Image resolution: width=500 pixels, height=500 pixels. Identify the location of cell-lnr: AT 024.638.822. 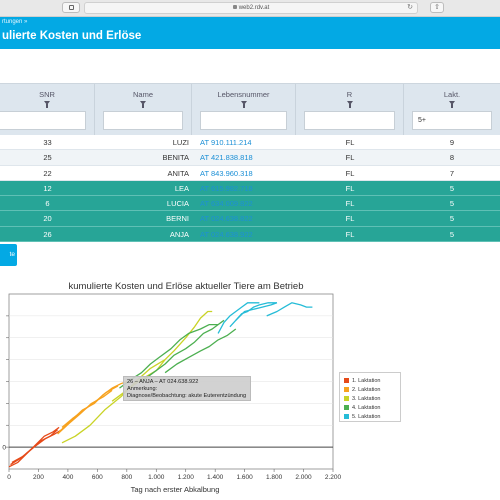
(226, 219).